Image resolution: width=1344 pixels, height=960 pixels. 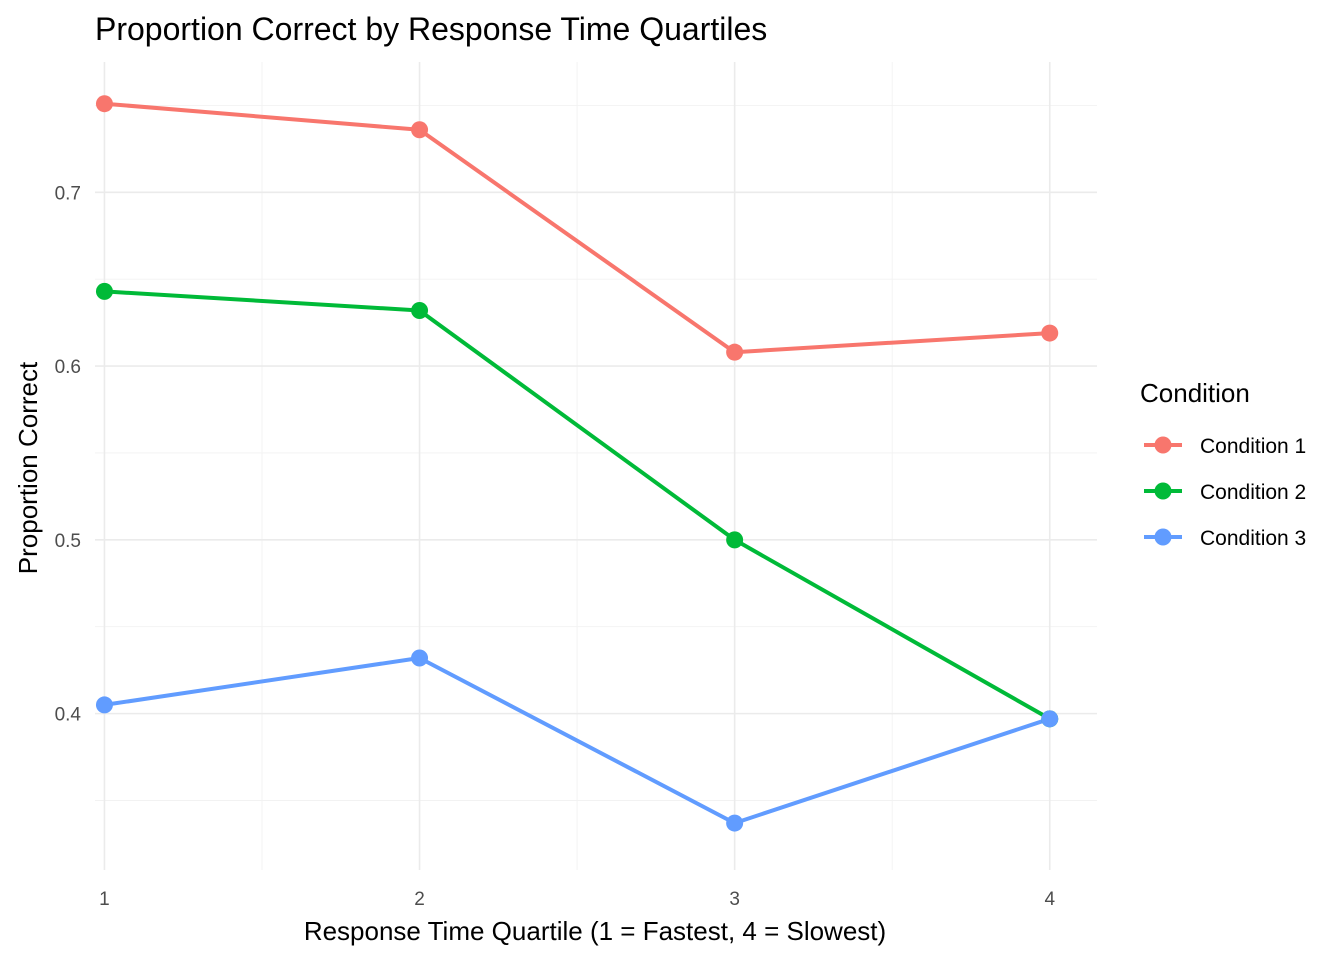 I want to click on y-tick-label: 0.6, so click(x=68, y=367).